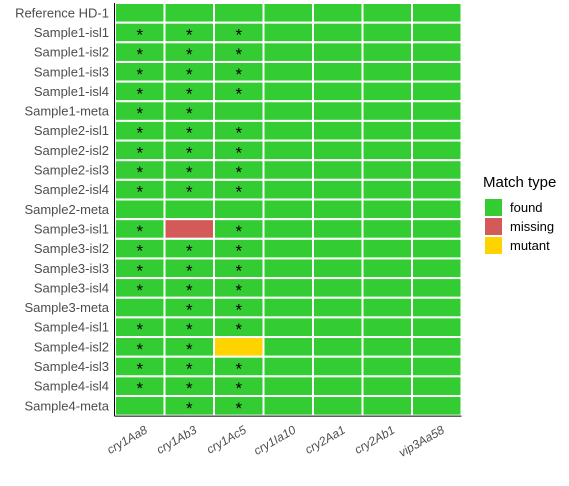 The height and width of the screenshot is (486, 569). Describe the element at coordinates (71, 346) in the screenshot. I see `y-tick-label: Sample4-isl2` at that location.